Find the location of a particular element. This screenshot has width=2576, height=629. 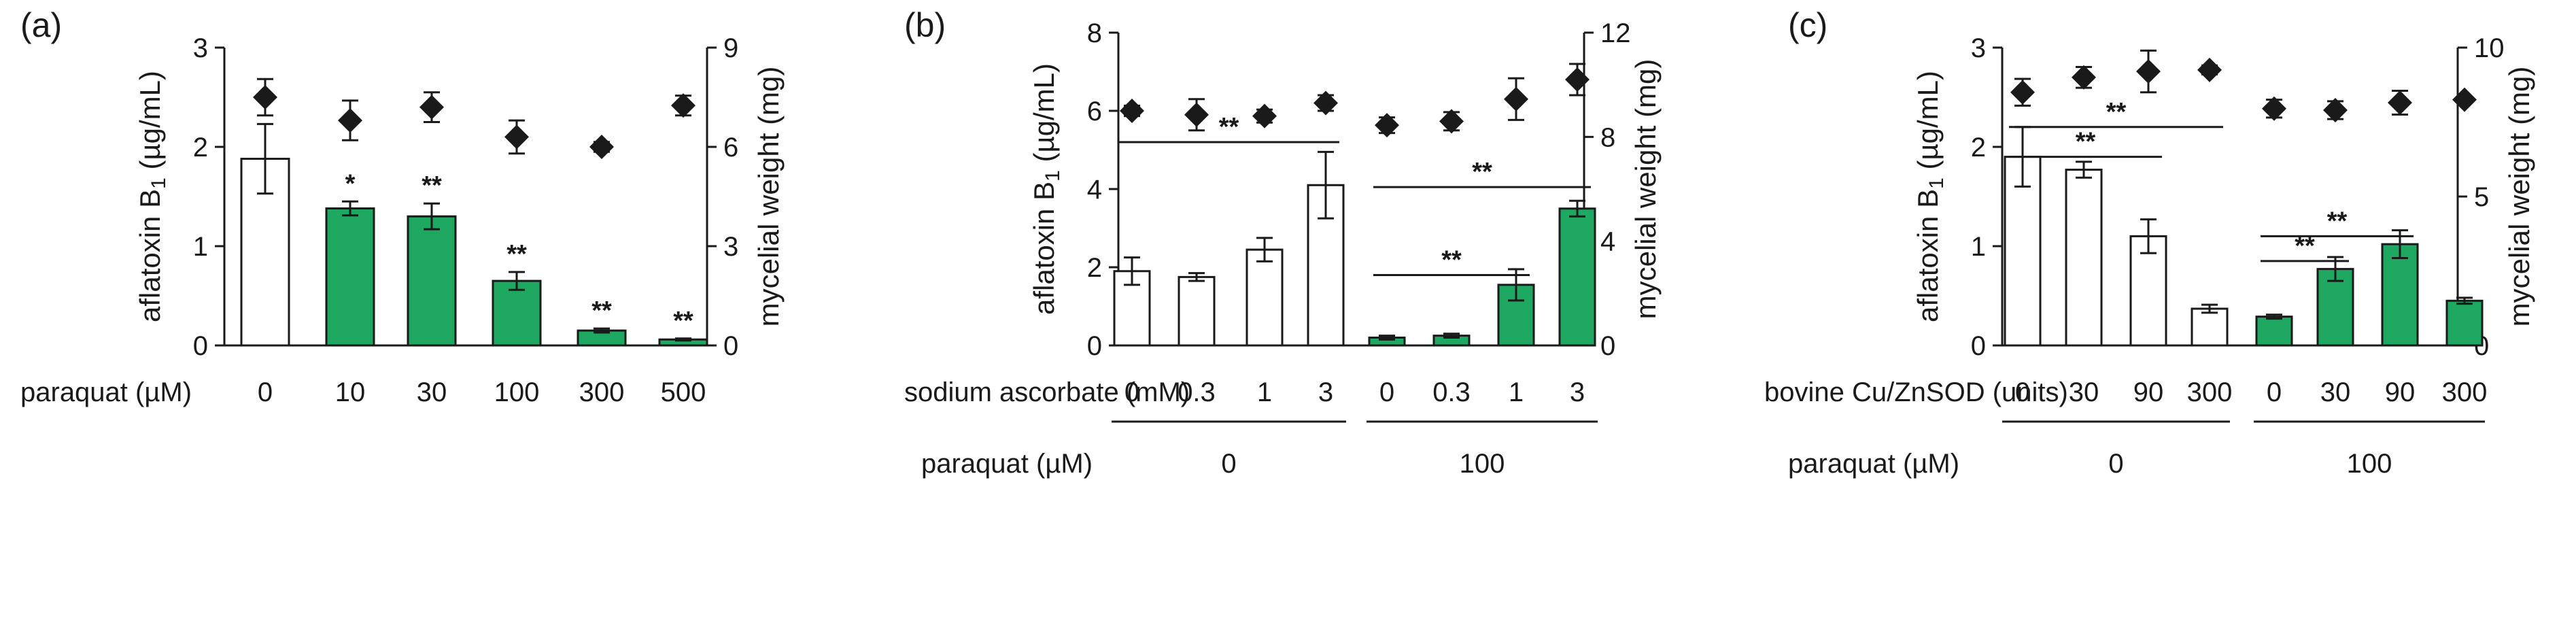

panel-b-group-label: 0 is located at coordinates (1228, 464).